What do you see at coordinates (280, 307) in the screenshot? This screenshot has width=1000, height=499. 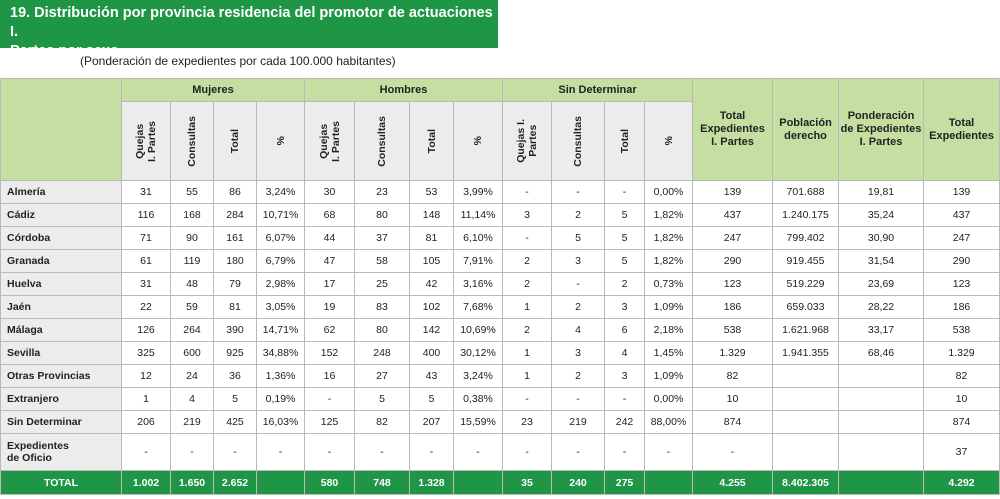 I see `table-cell: 3,05%` at bounding box center [280, 307].